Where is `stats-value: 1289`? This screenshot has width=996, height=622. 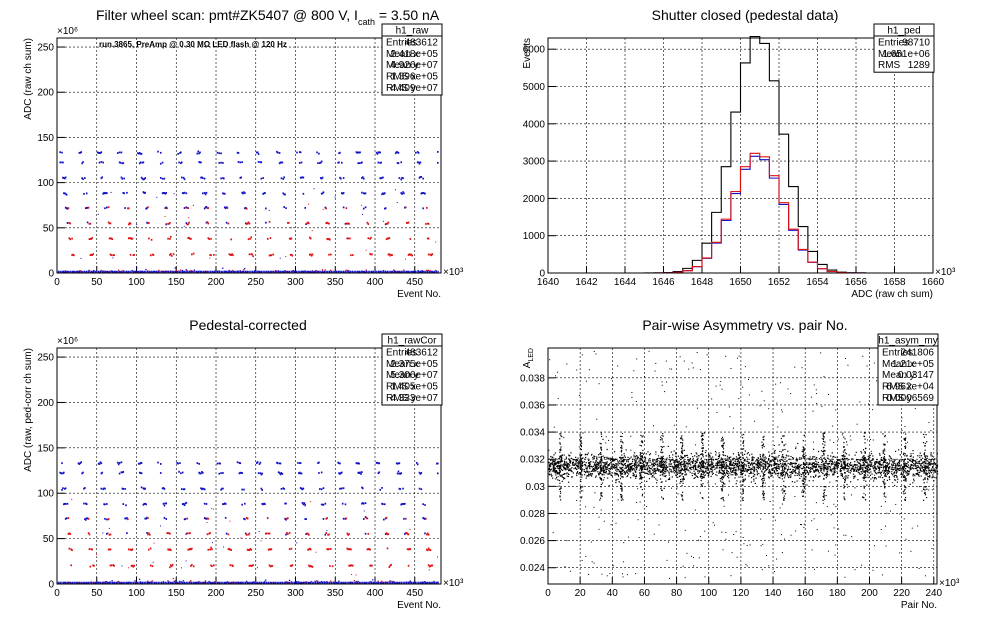 stats-value: 1289 is located at coordinates (919, 65).